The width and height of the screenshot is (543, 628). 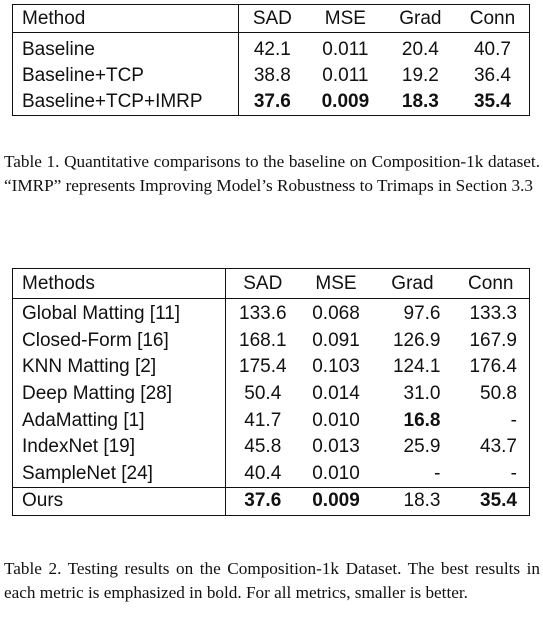 What do you see at coordinates (125, 50) in the screenshot?
I see `cell-method: Baseline` at bounding box center [125, 50].